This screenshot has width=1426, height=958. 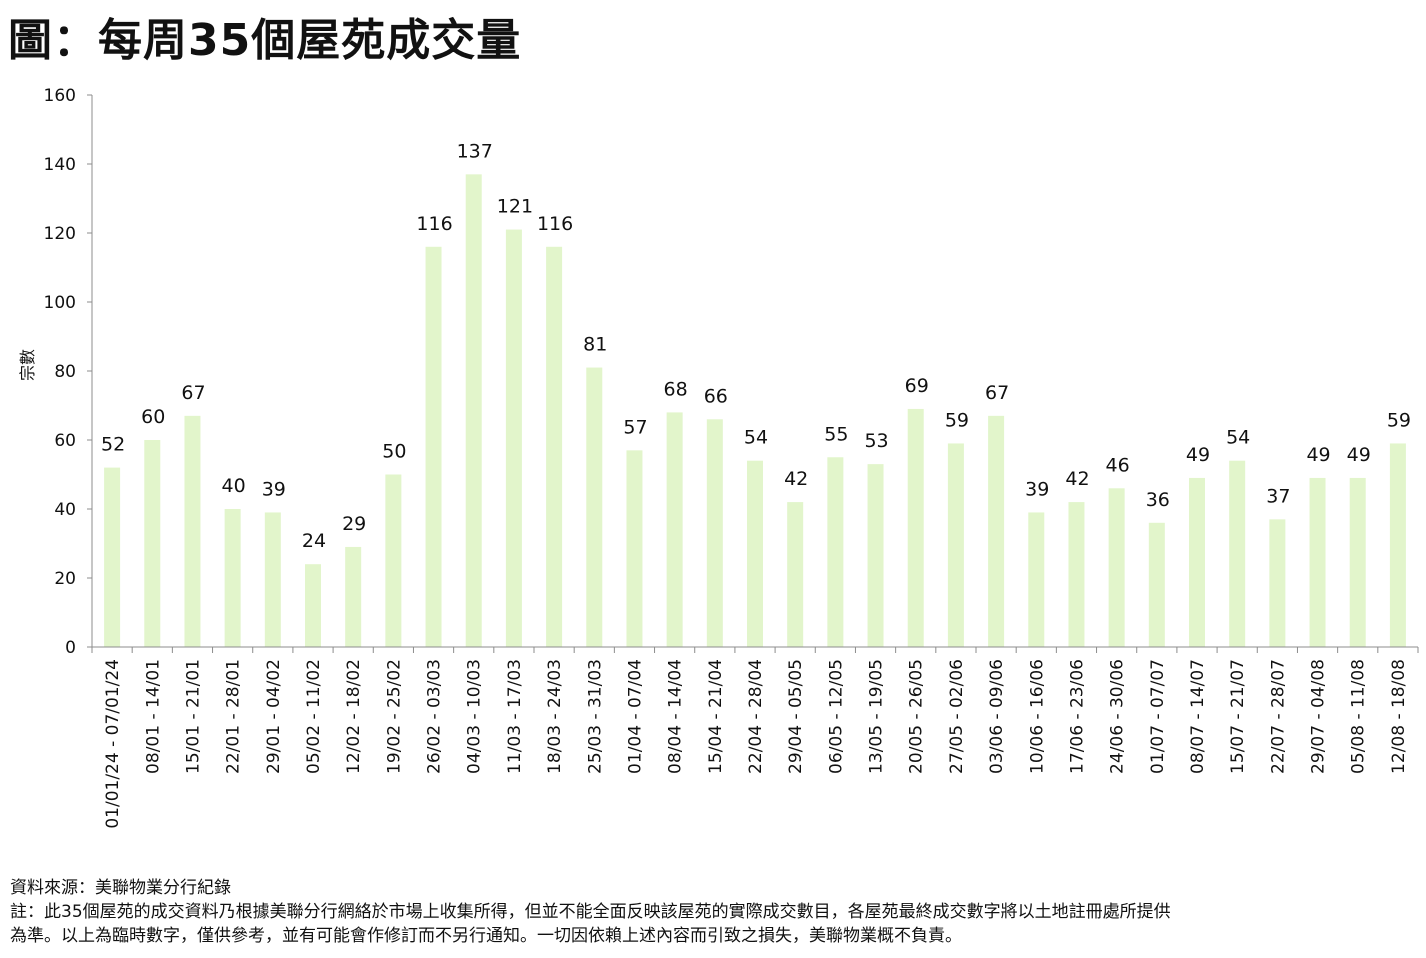 What do you see at coordinates (917, 386) in the screenshot?
I see `data-label: 69` at bounding box center [917, 386].